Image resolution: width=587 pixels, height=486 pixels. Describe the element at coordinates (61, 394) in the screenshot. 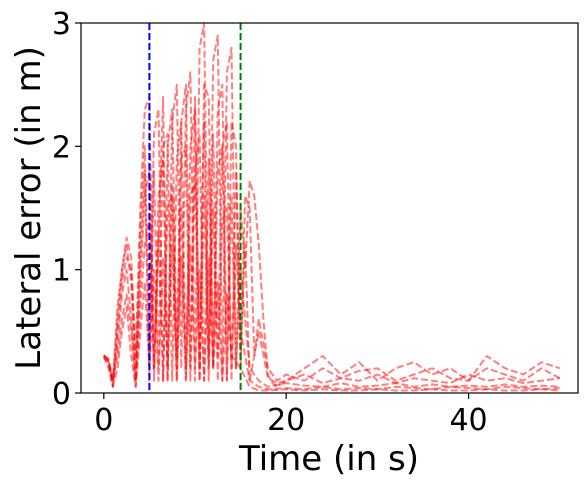

I see `y-tick-label: 0` at that location.